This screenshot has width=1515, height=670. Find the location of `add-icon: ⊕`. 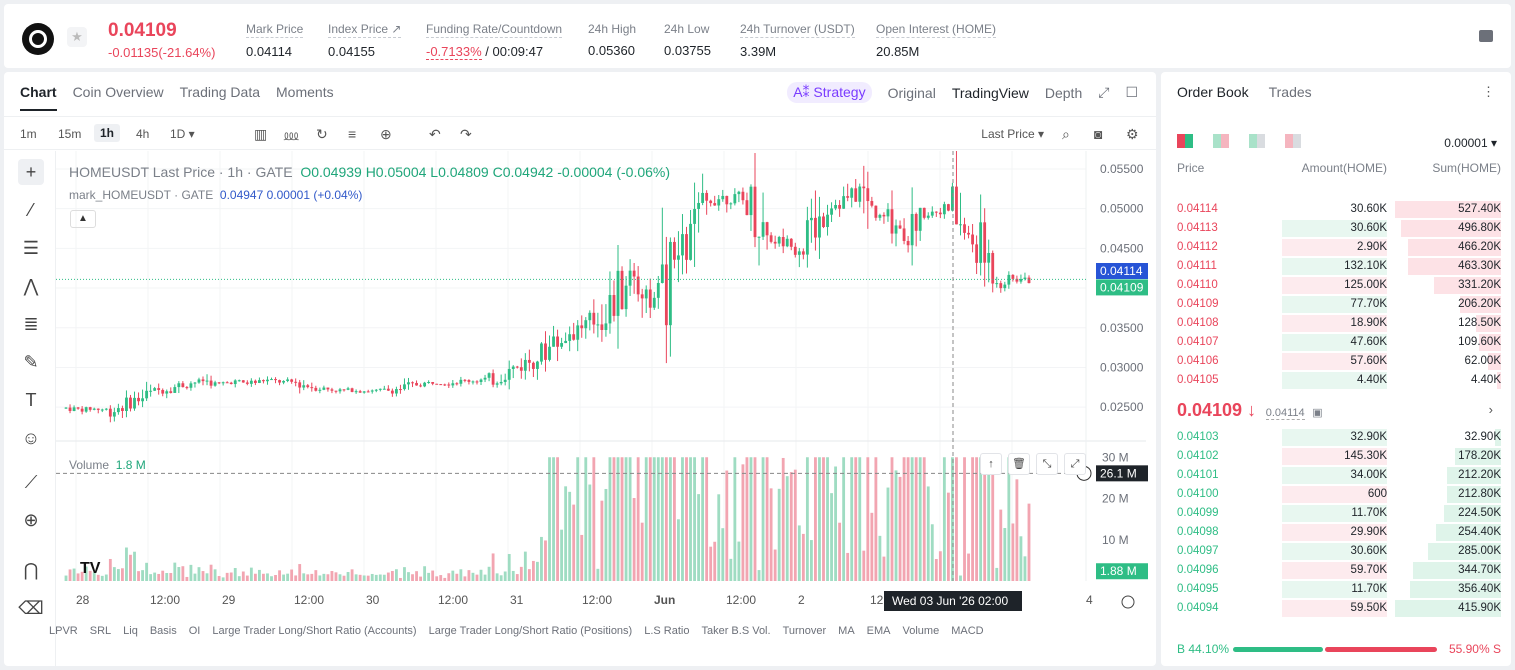

add-icon: ⊕ is located at coordinates (386, 134).